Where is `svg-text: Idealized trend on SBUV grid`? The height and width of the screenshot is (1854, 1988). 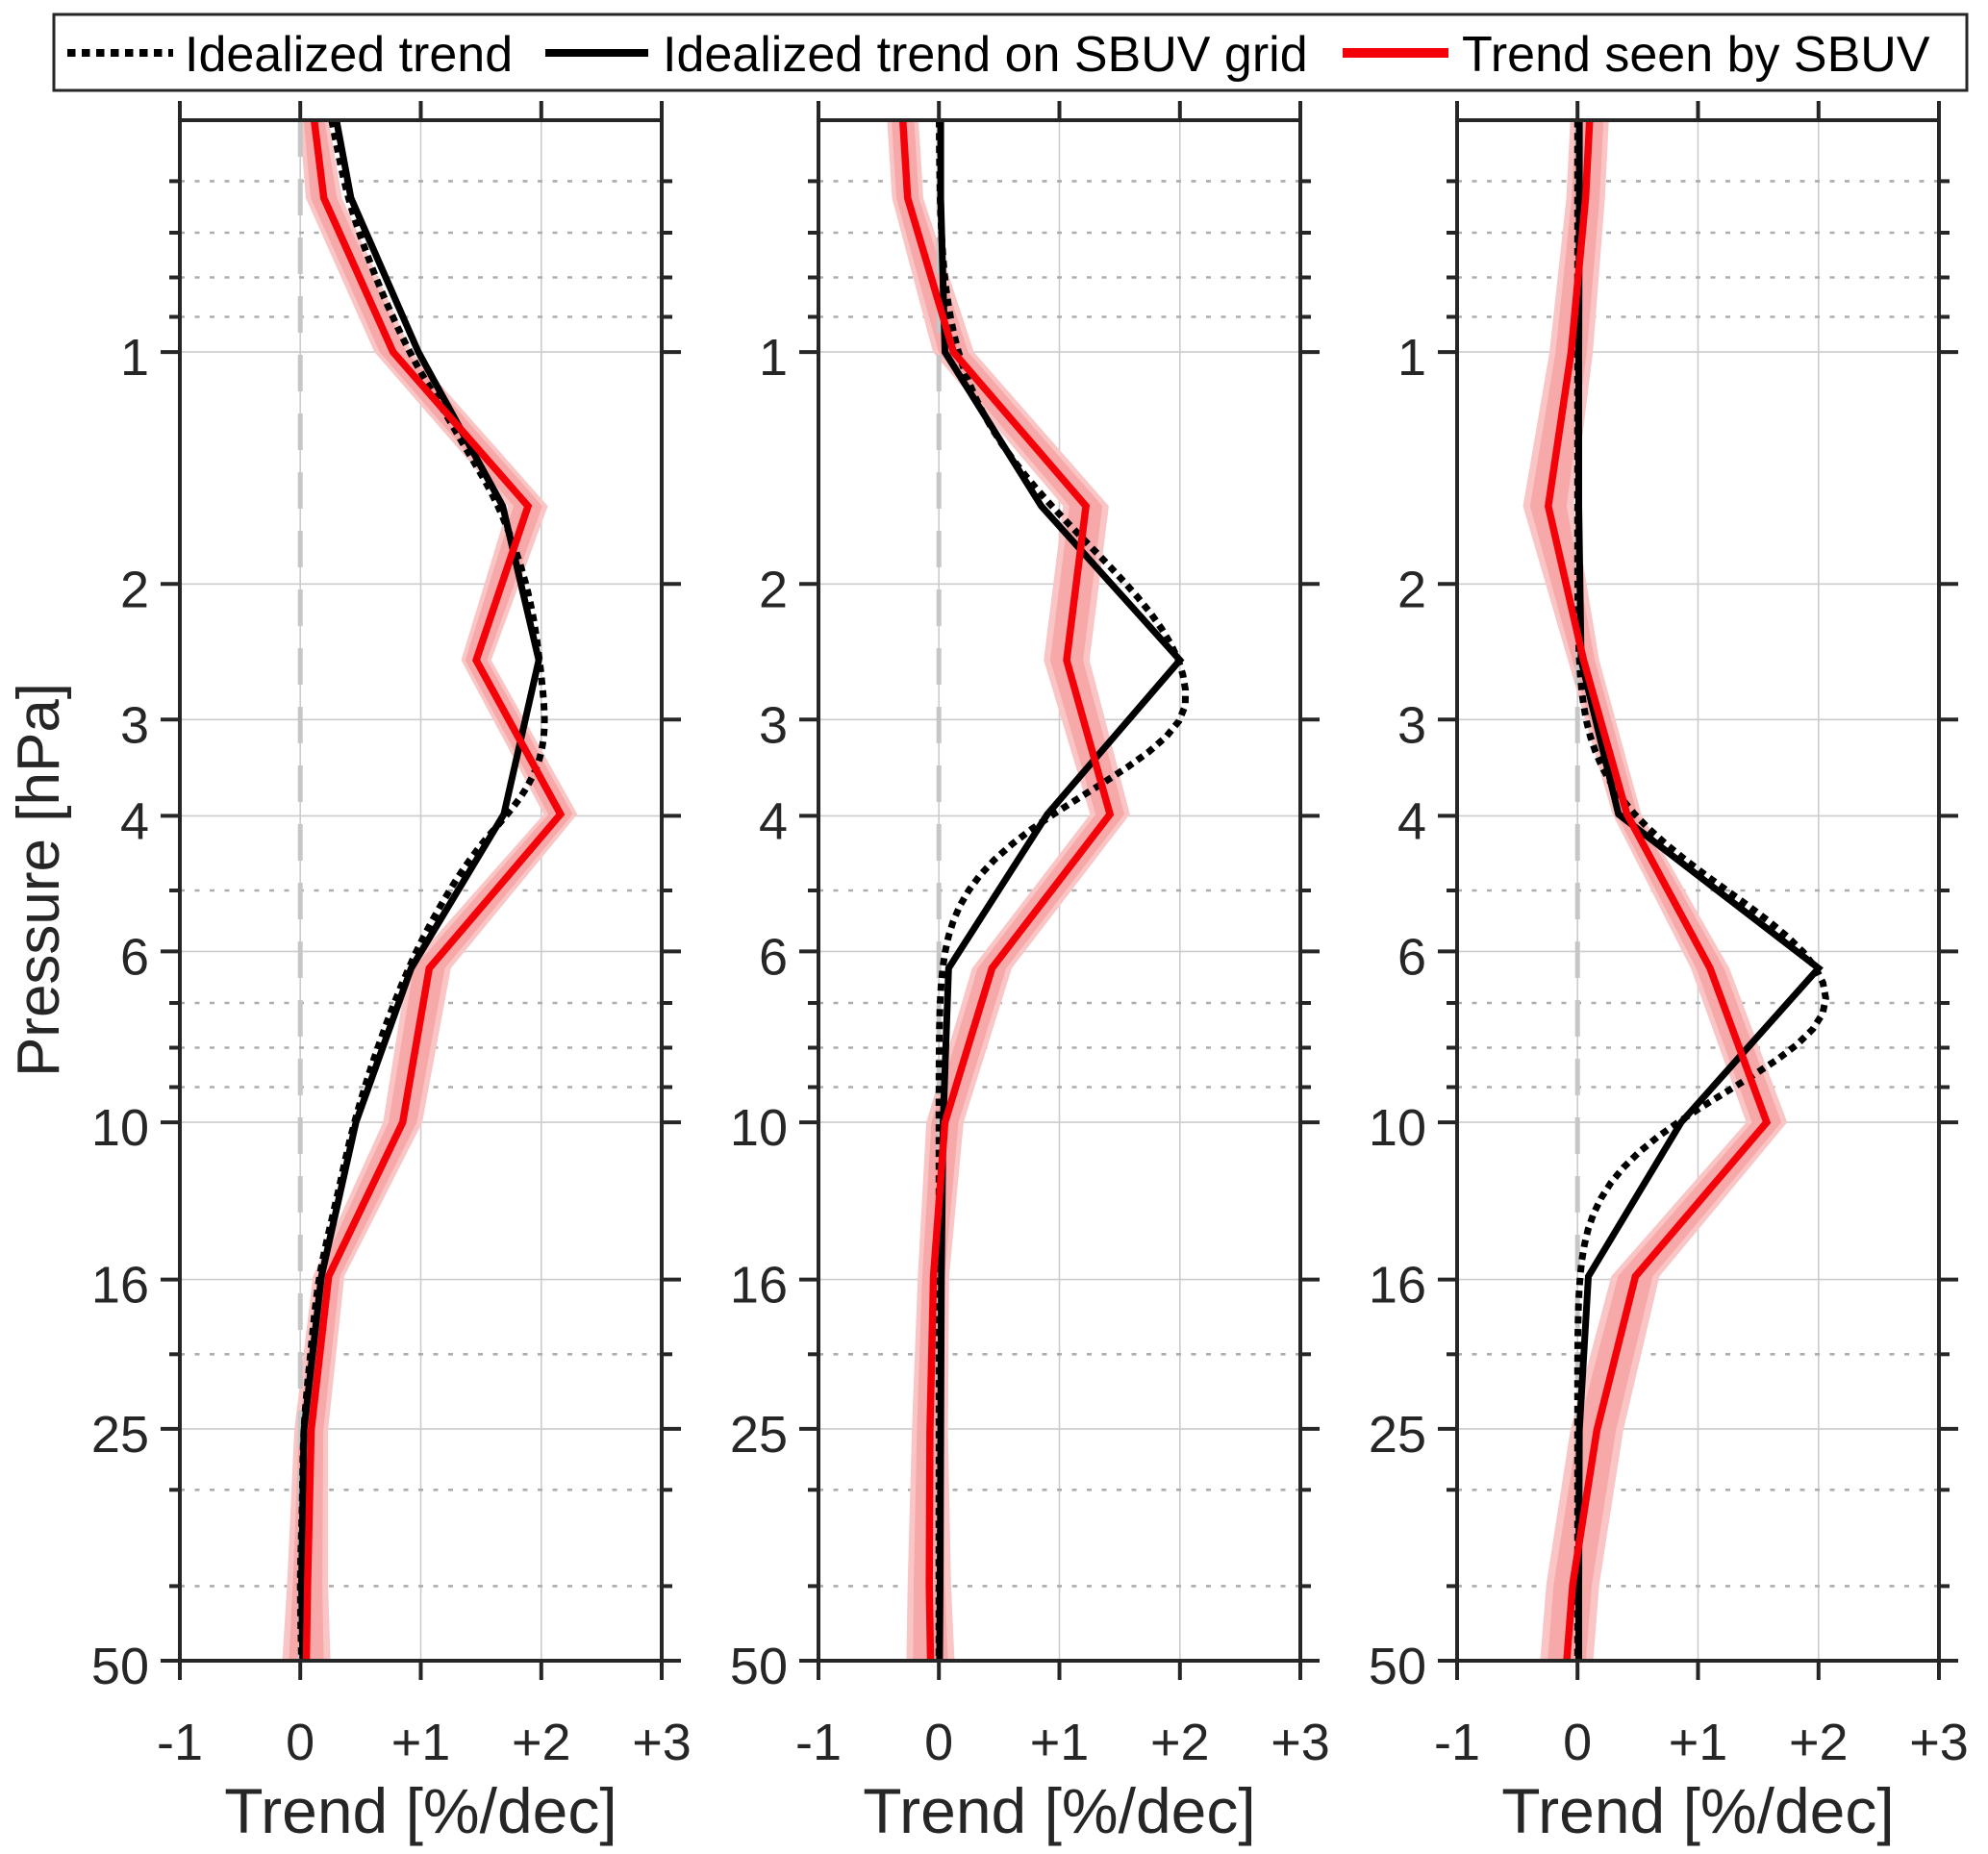 svg-text: Idealized trend on SBUV grid is located at coordinates (985, 55).